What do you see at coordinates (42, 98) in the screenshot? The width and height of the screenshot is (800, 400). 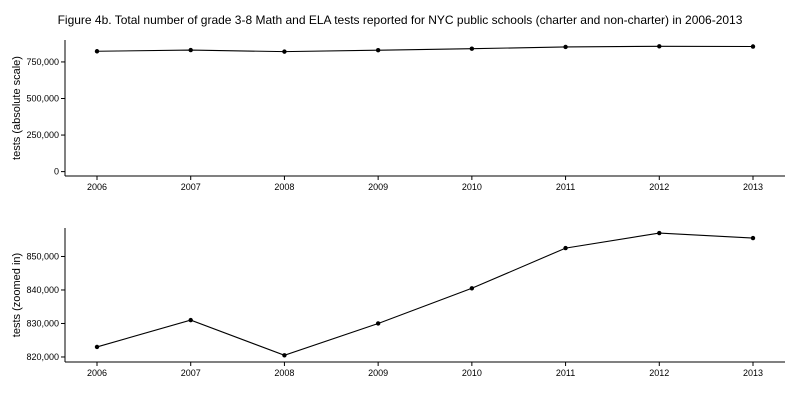 I see `y-tick-label: 500,000` at bounding box center [42, 98].